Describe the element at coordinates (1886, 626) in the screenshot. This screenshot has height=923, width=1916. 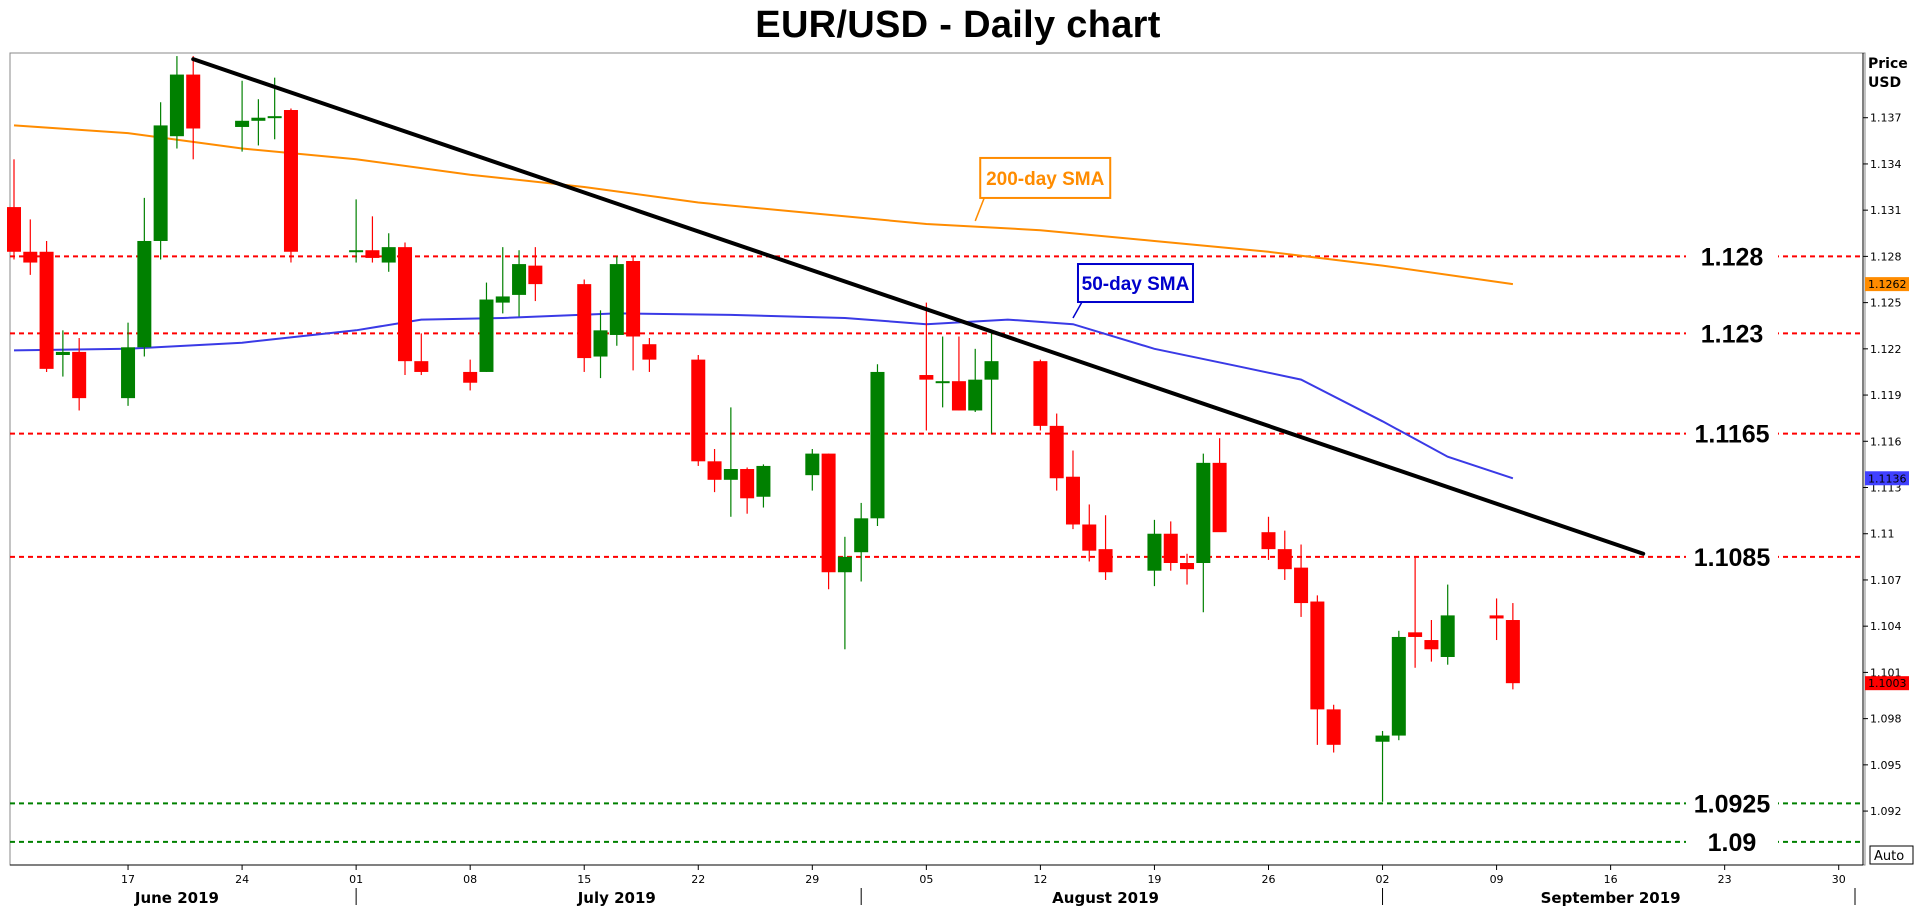
I see `price-tick-label: 1.104` at that location.